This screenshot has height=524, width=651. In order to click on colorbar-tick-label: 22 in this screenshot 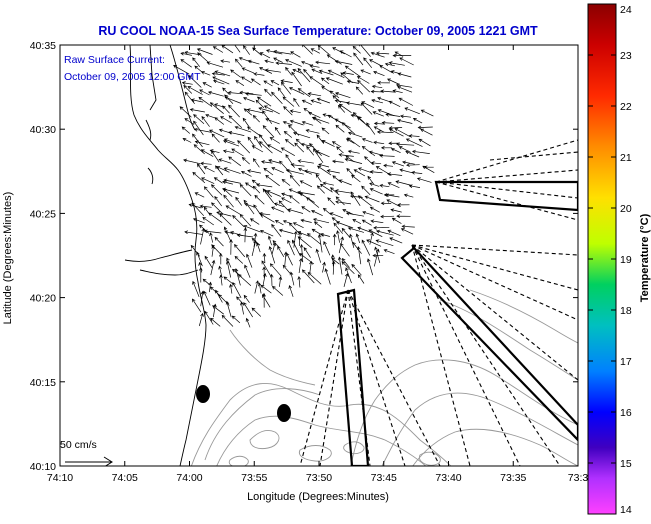, I will do `click(626, 107)`.